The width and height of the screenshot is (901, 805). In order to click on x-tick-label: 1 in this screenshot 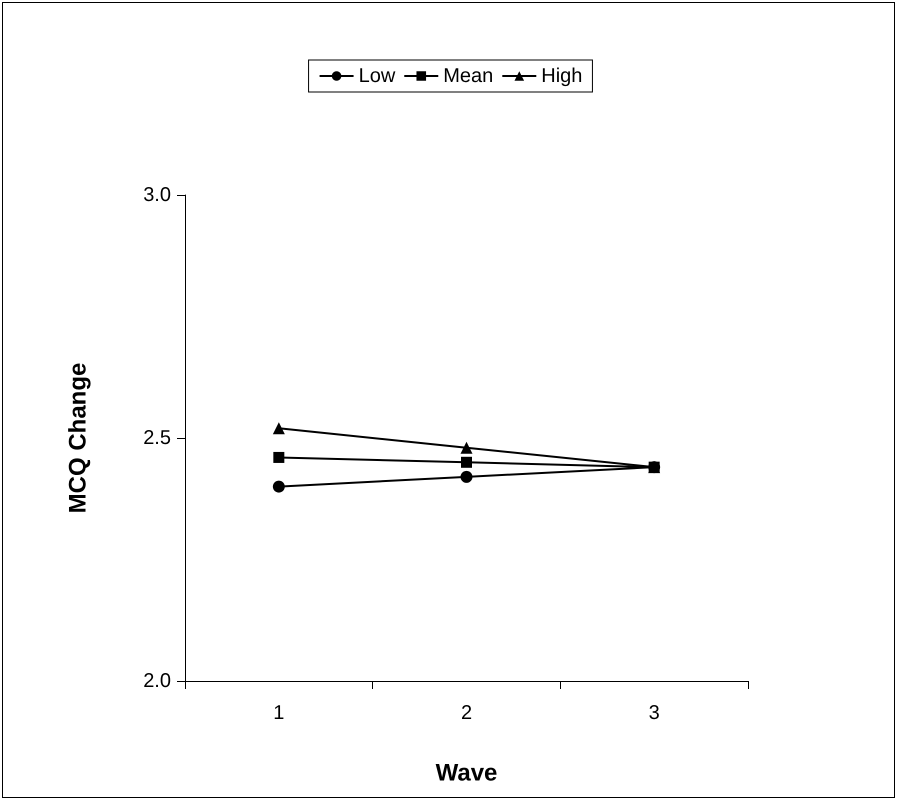, I will do `click(278, 713)`.